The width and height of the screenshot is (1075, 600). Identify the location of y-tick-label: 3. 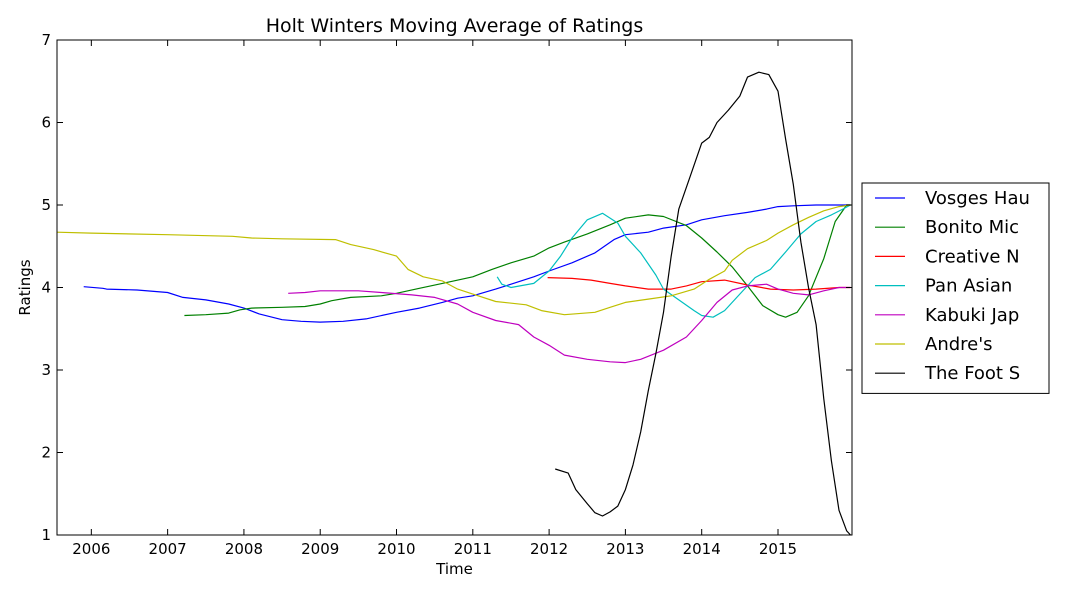
(46, 370).